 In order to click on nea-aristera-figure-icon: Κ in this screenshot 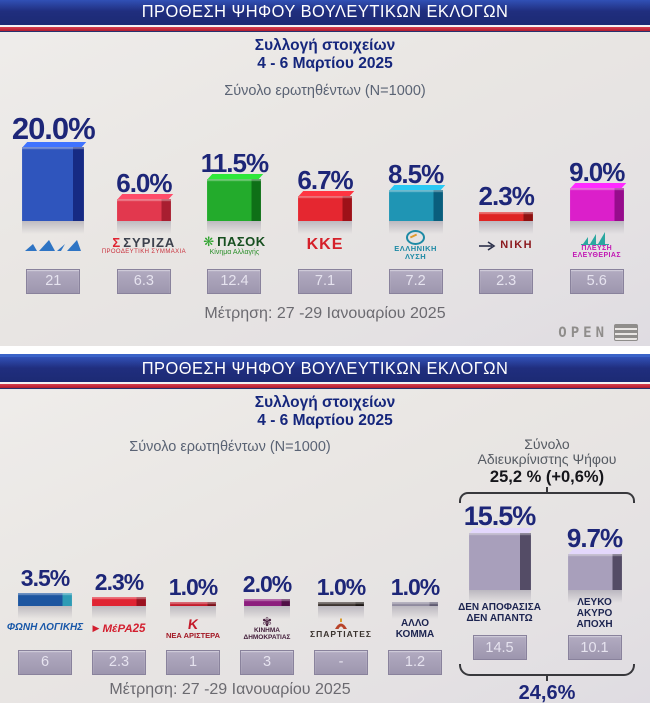, I will do `click(193, 624)`.